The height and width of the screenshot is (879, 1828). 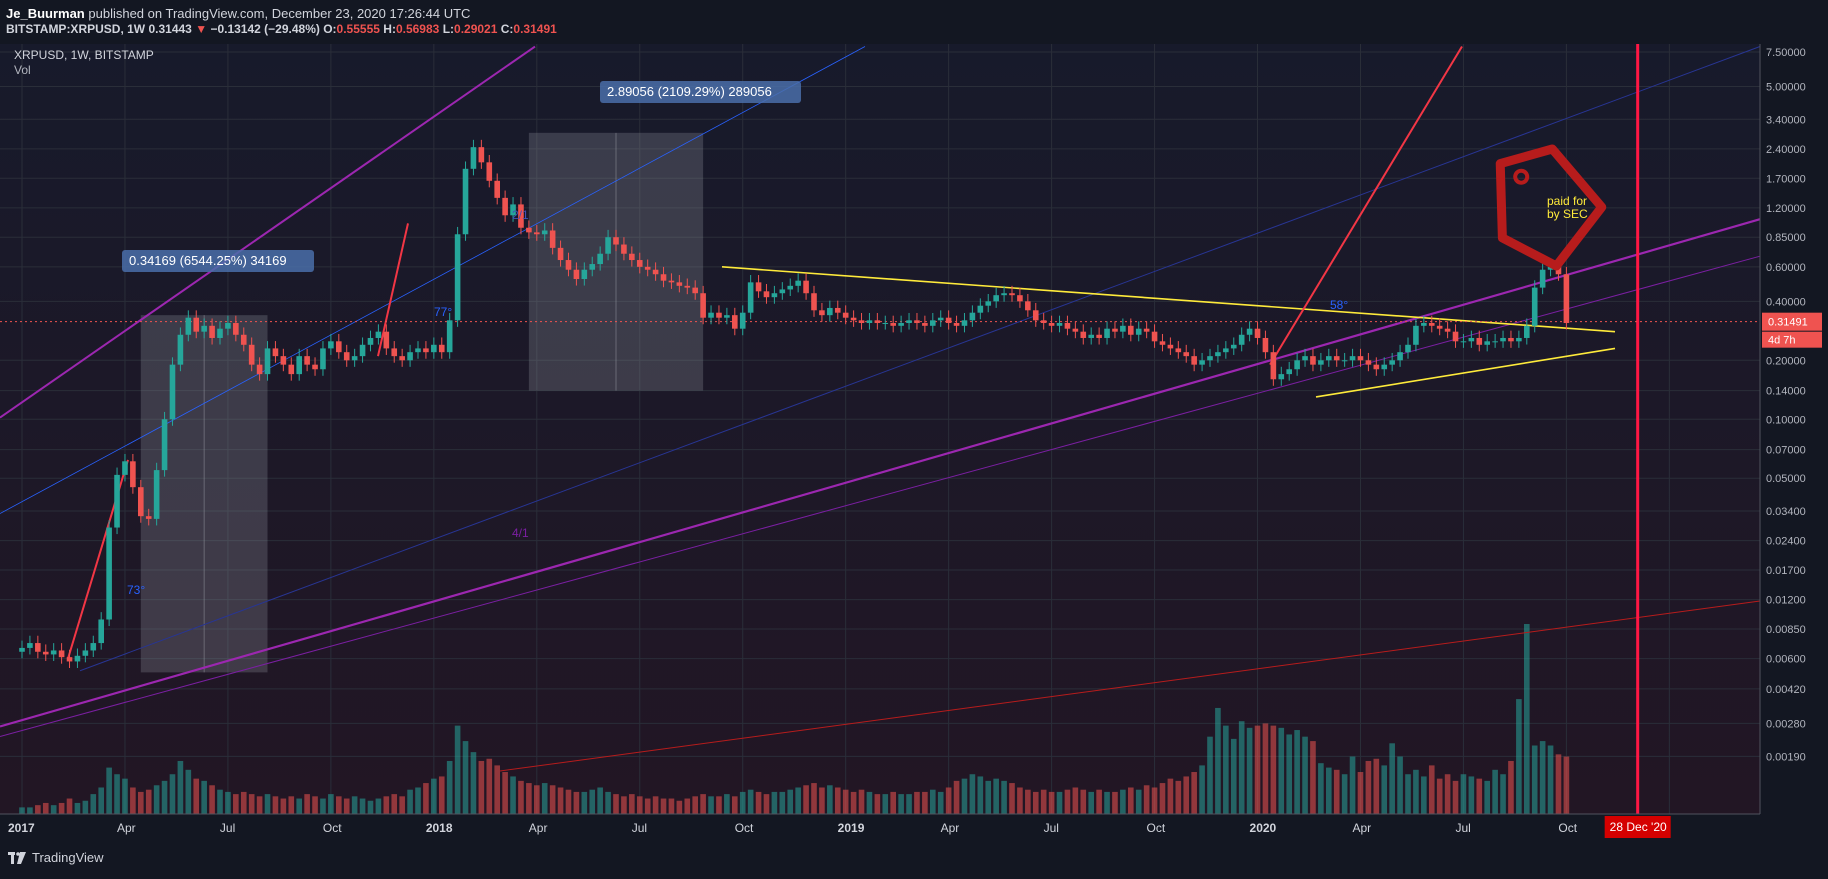 I want to click on close-label: C:, so click(x=507, y=29).